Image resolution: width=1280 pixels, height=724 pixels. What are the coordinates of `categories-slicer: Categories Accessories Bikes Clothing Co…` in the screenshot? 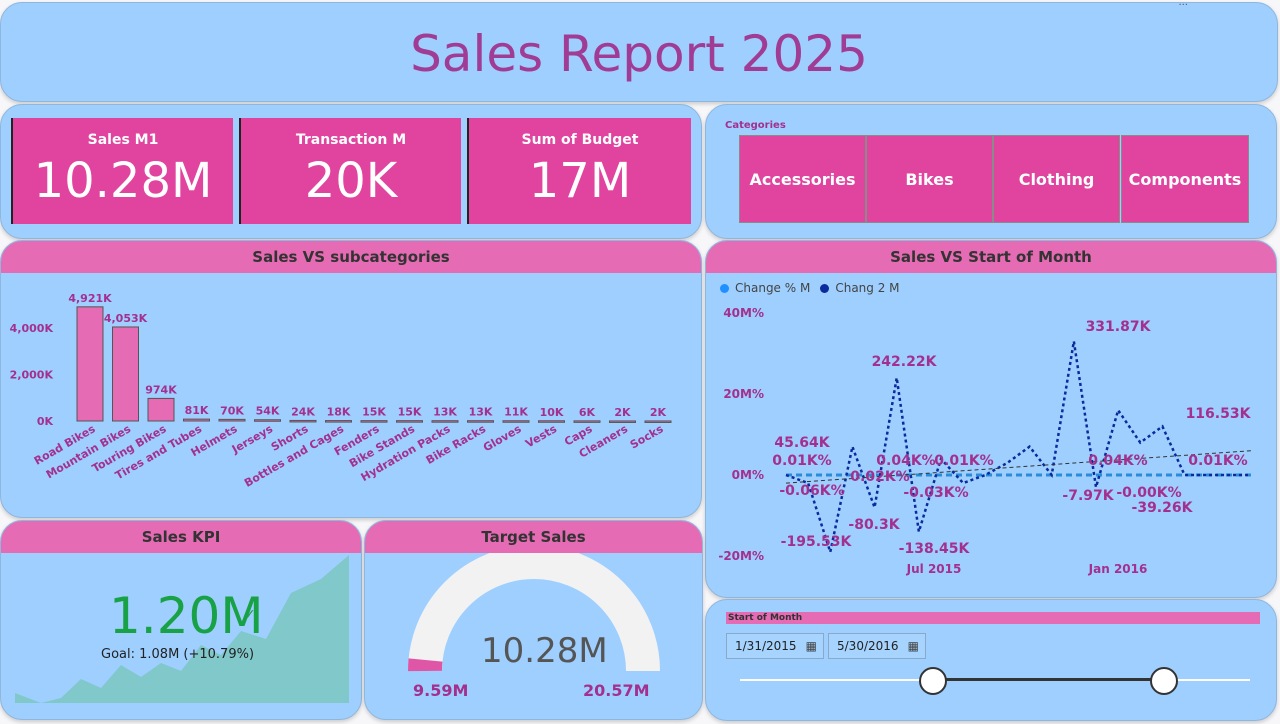 It's located at (991, 171).